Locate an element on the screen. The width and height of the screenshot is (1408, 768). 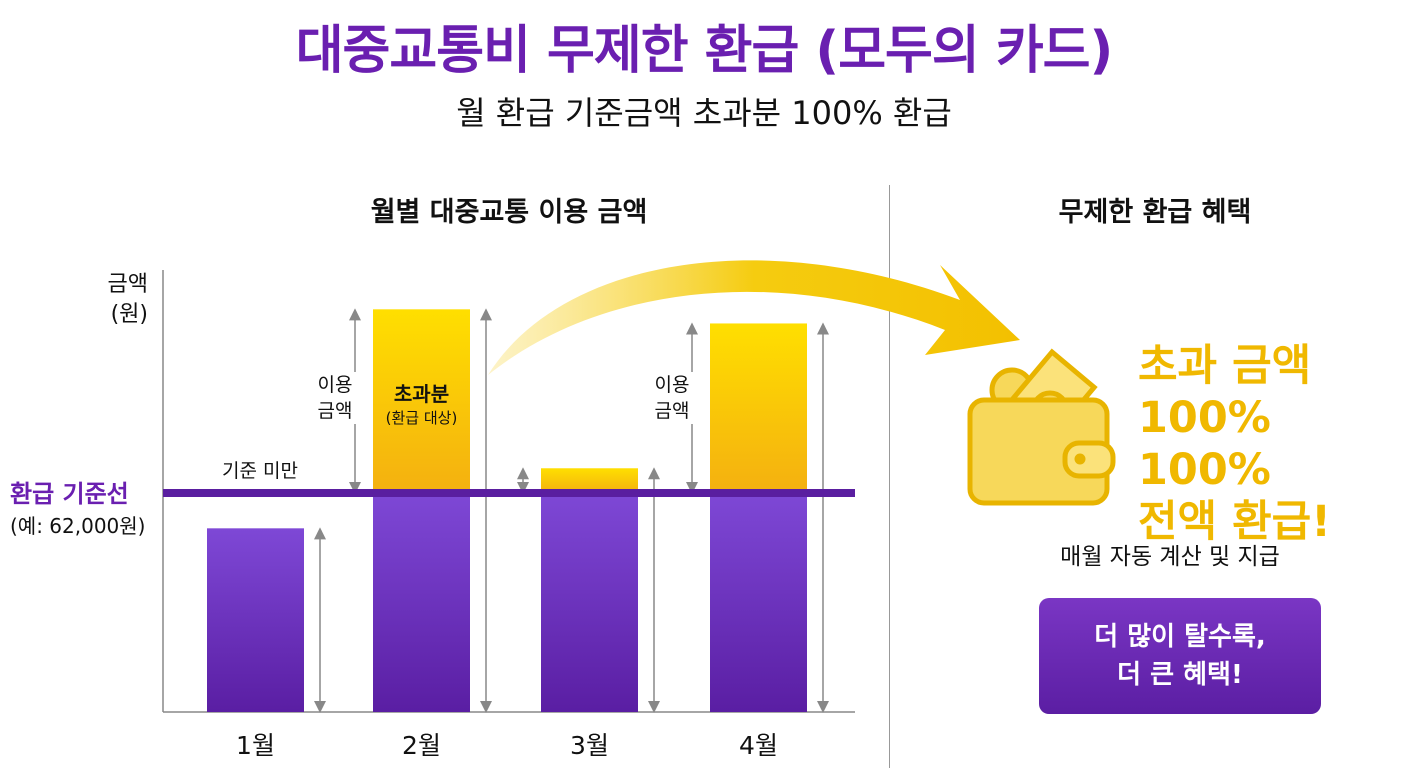
bar-base-3월 is located at coordinates (589, 602).